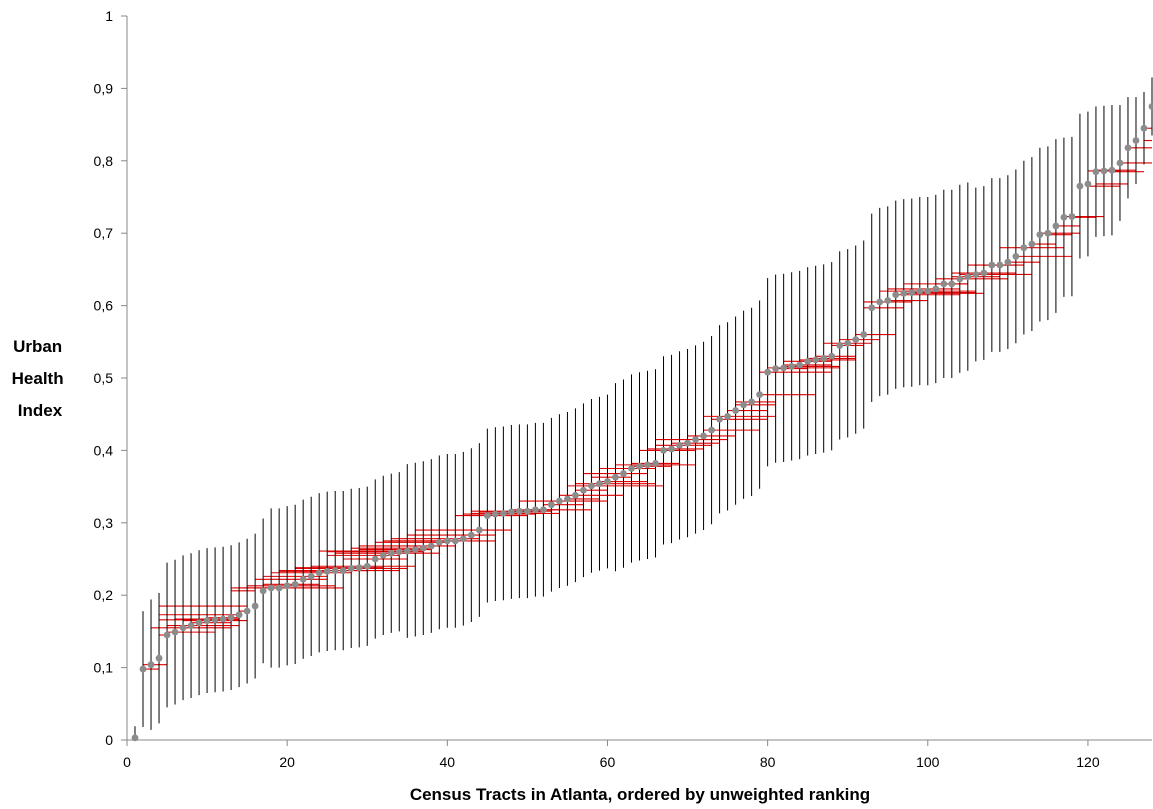  I want to click on x-axis-tick-marks, so click(607, 743).